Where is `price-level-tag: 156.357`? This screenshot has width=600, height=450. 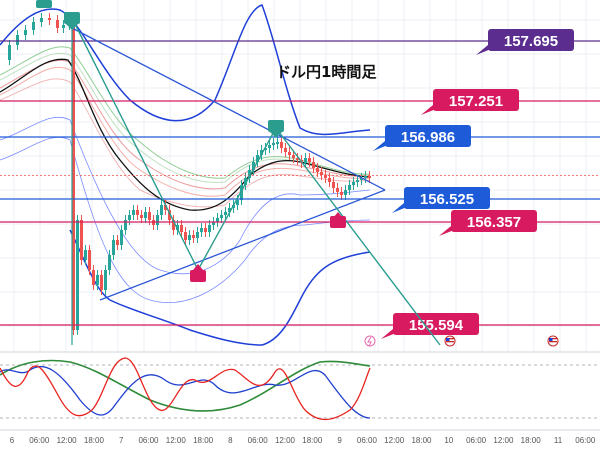 price-level-tag: 156.357 is located at coordinates (488, 223).